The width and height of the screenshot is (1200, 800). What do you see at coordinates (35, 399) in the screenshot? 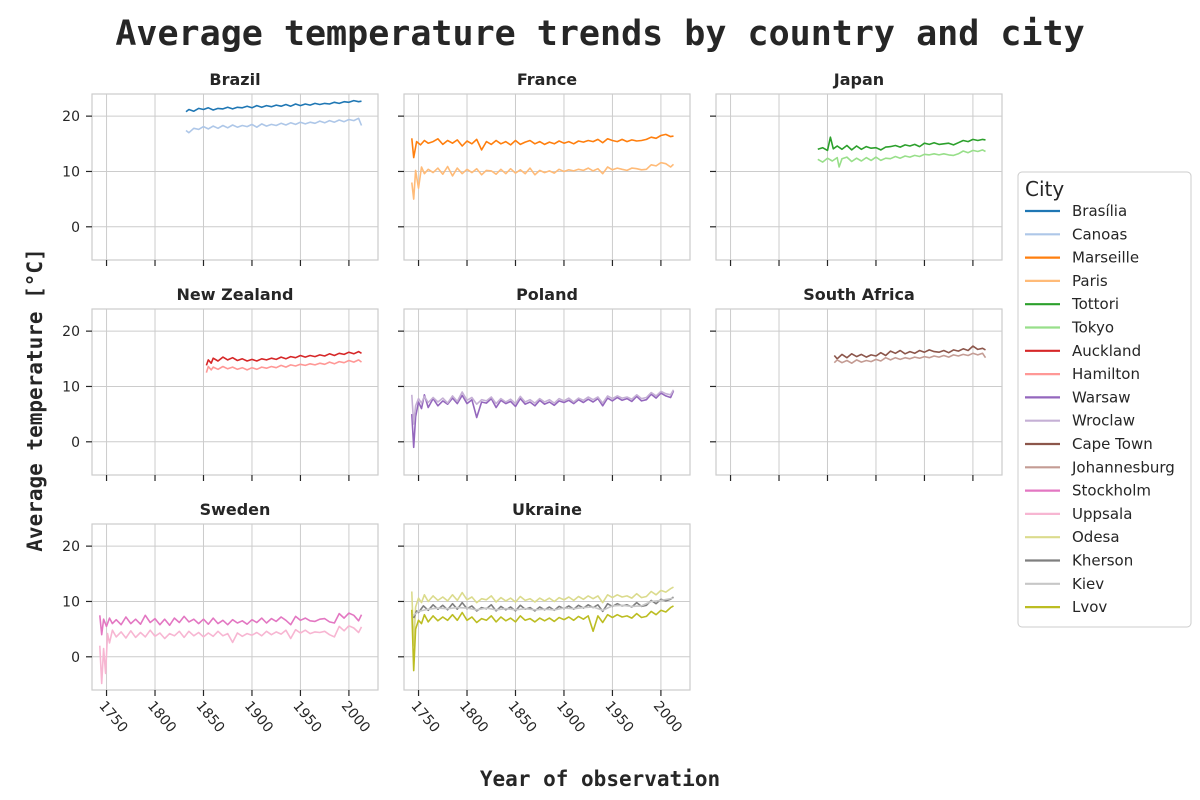
I see `y-axis-label: Average temperature [°C]` at bounding box center [35, 399].